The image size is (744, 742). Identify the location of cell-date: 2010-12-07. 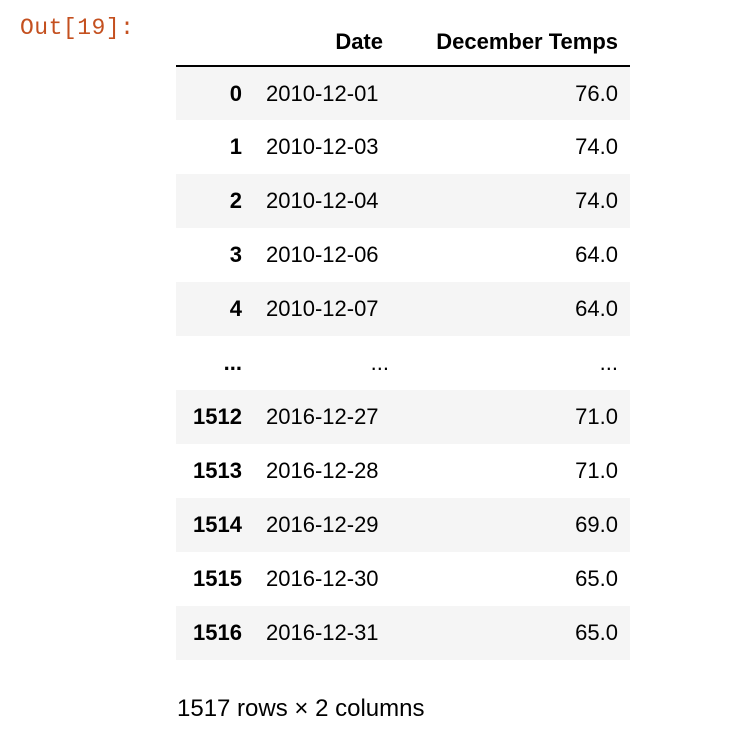
(322, 308).